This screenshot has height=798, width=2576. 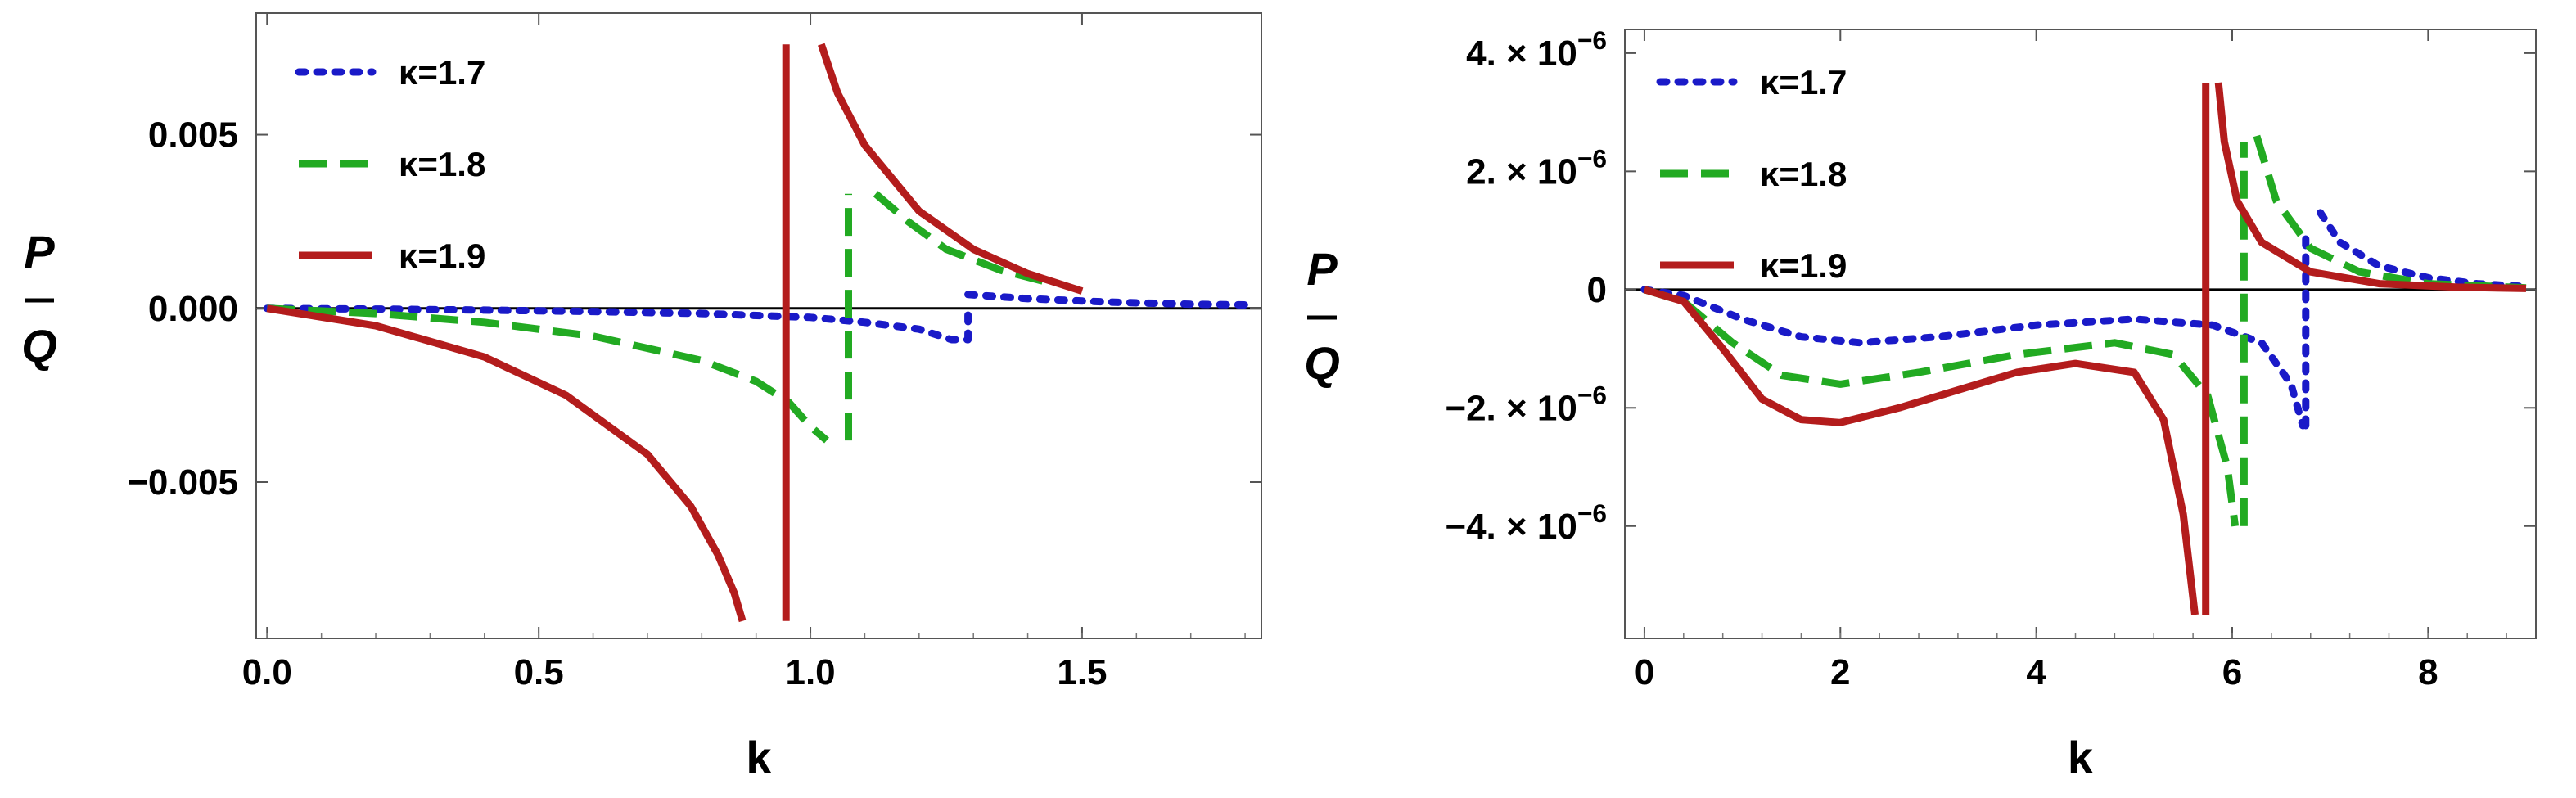 What do you see at coordinates (1526, 404) in the screenshot?
I see `y-tick-label: −2. × 10−6` at bounding box center [1526, 404].